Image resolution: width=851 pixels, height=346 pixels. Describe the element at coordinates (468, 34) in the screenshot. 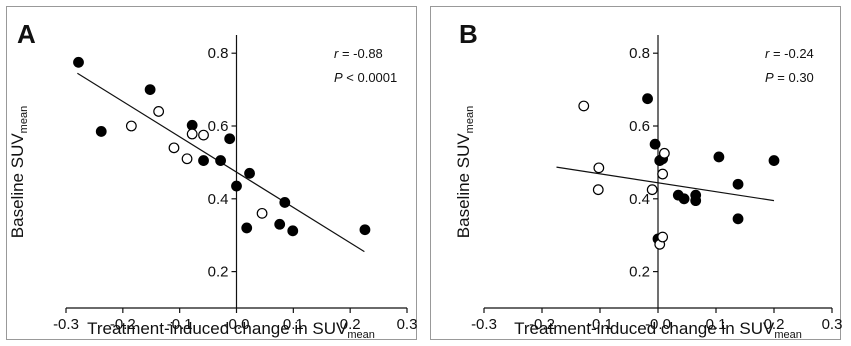

I see `panel-label: B` at that location.